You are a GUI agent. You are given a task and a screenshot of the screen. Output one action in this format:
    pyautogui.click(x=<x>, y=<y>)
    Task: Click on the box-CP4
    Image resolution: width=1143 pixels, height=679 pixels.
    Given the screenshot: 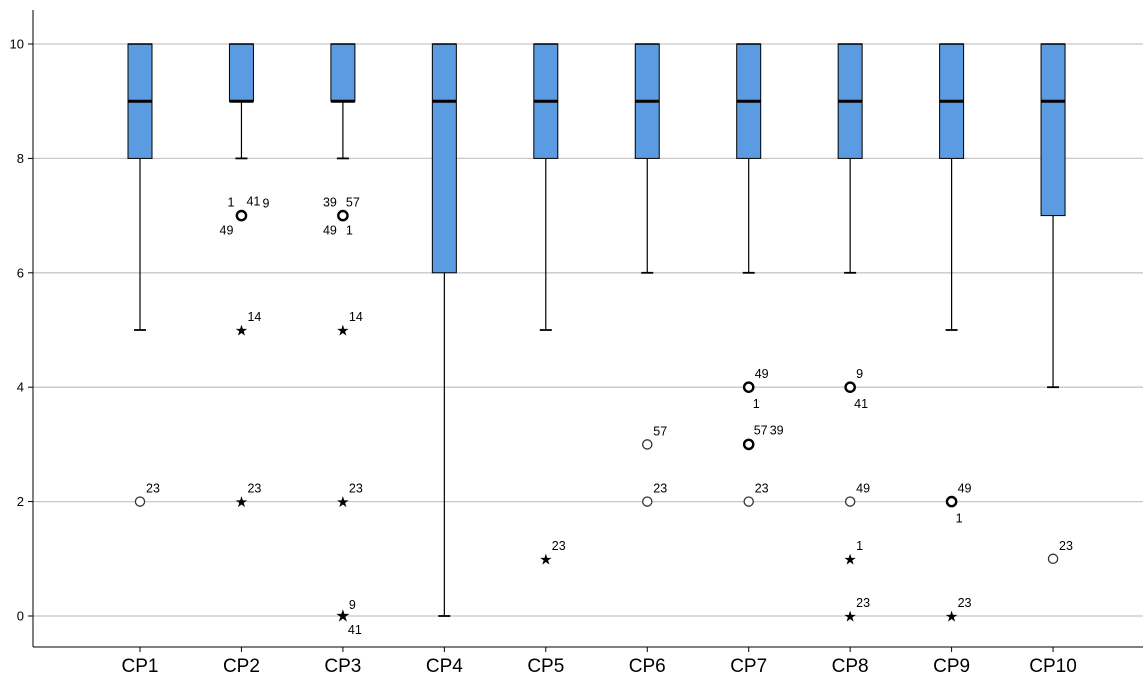 What is the action you would take?
    pyautogui.click(x=444, y=158)
    